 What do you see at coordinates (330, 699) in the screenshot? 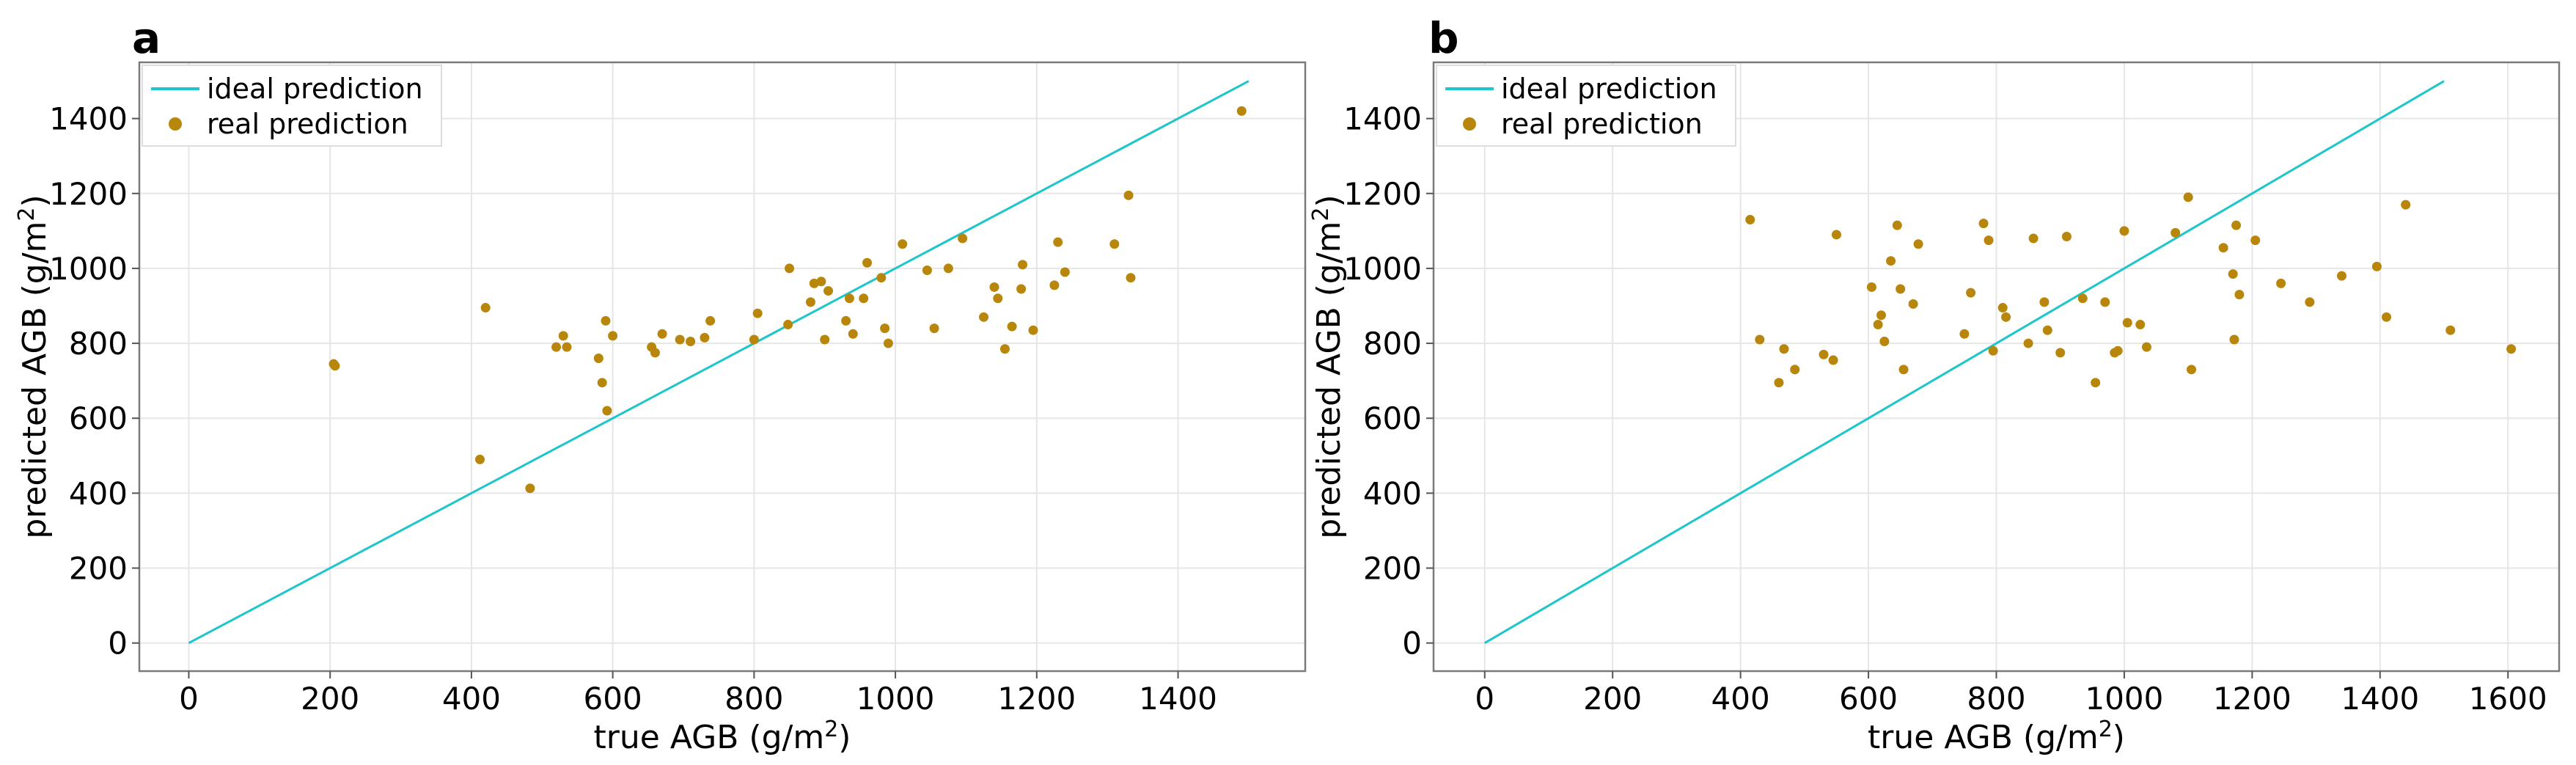
I see `x-tick-label: 200` at bounding box center [330, 699].